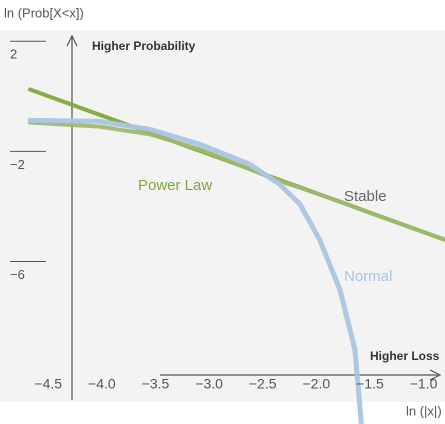 The image size is (445, 424). I want to click on y-tick-label: 2, so click(13, 54).